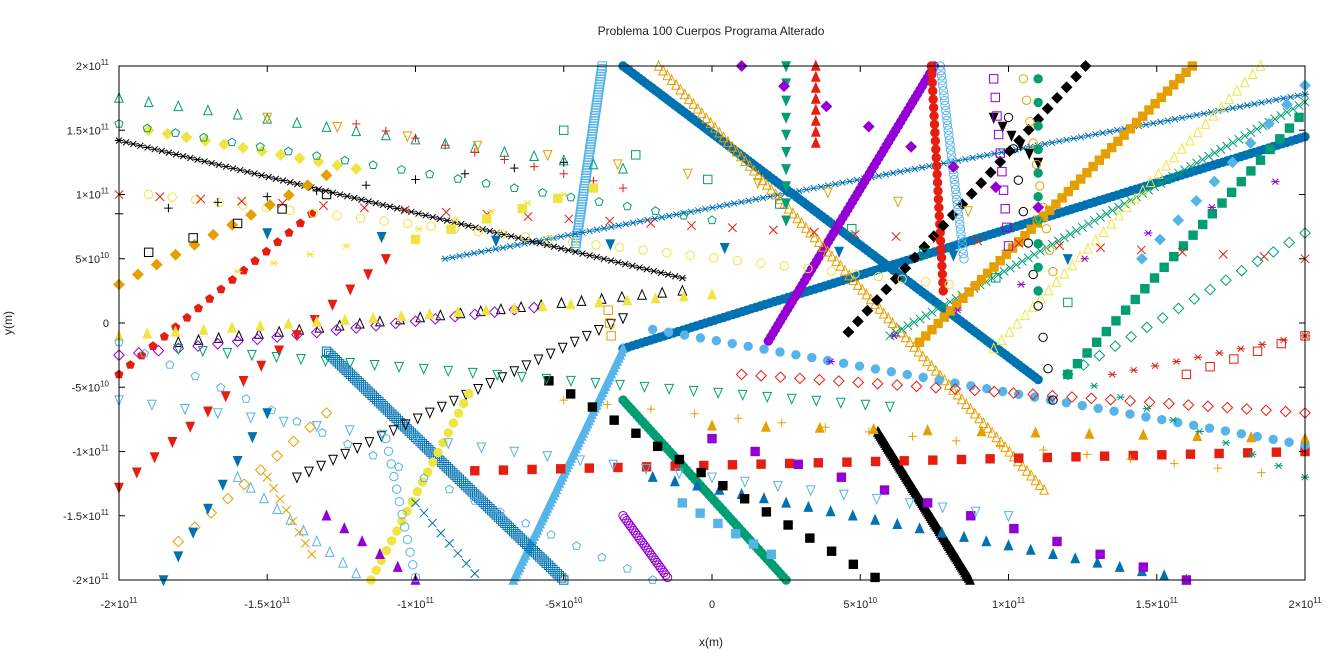 The height and width of the screenshot is (659, 1328). Describe the element at coordinates (736, 534) in the screenshot. I see `series-73-point` at that location.